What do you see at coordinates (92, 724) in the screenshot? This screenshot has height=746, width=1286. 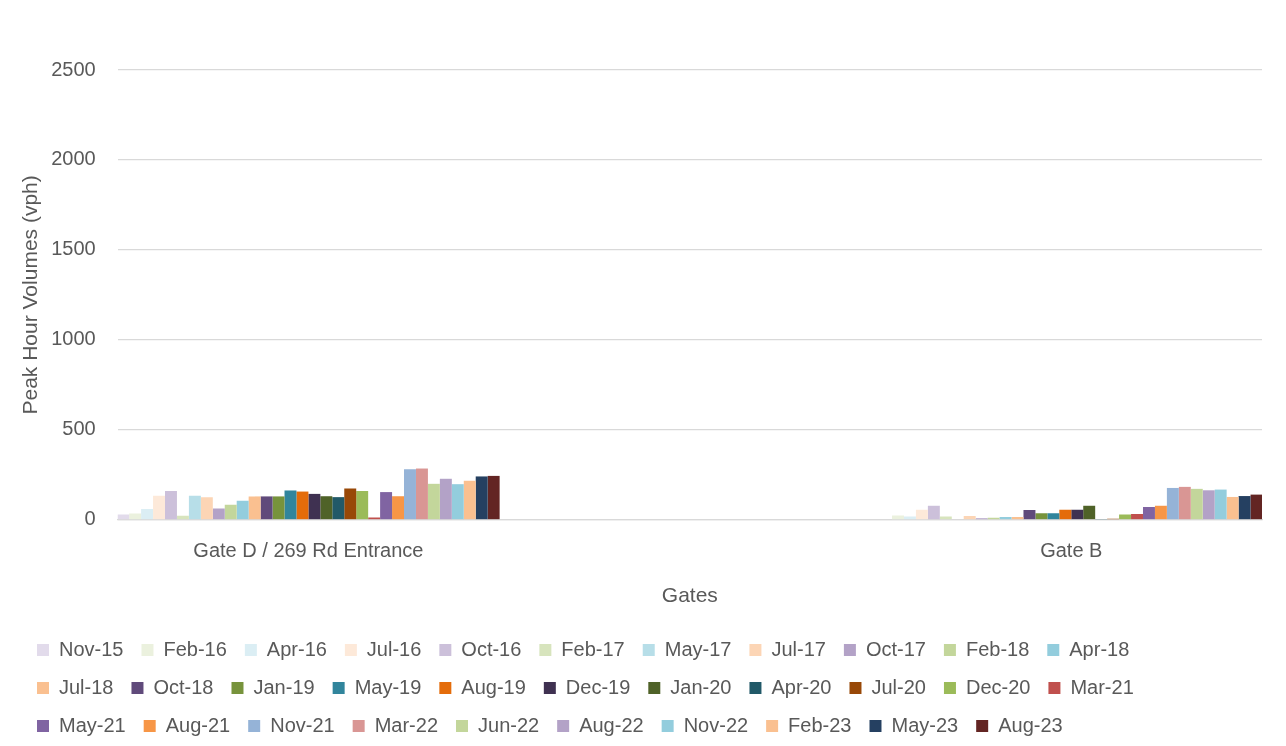 I see `legend-label: May-21` at bounding box center [92, 724].